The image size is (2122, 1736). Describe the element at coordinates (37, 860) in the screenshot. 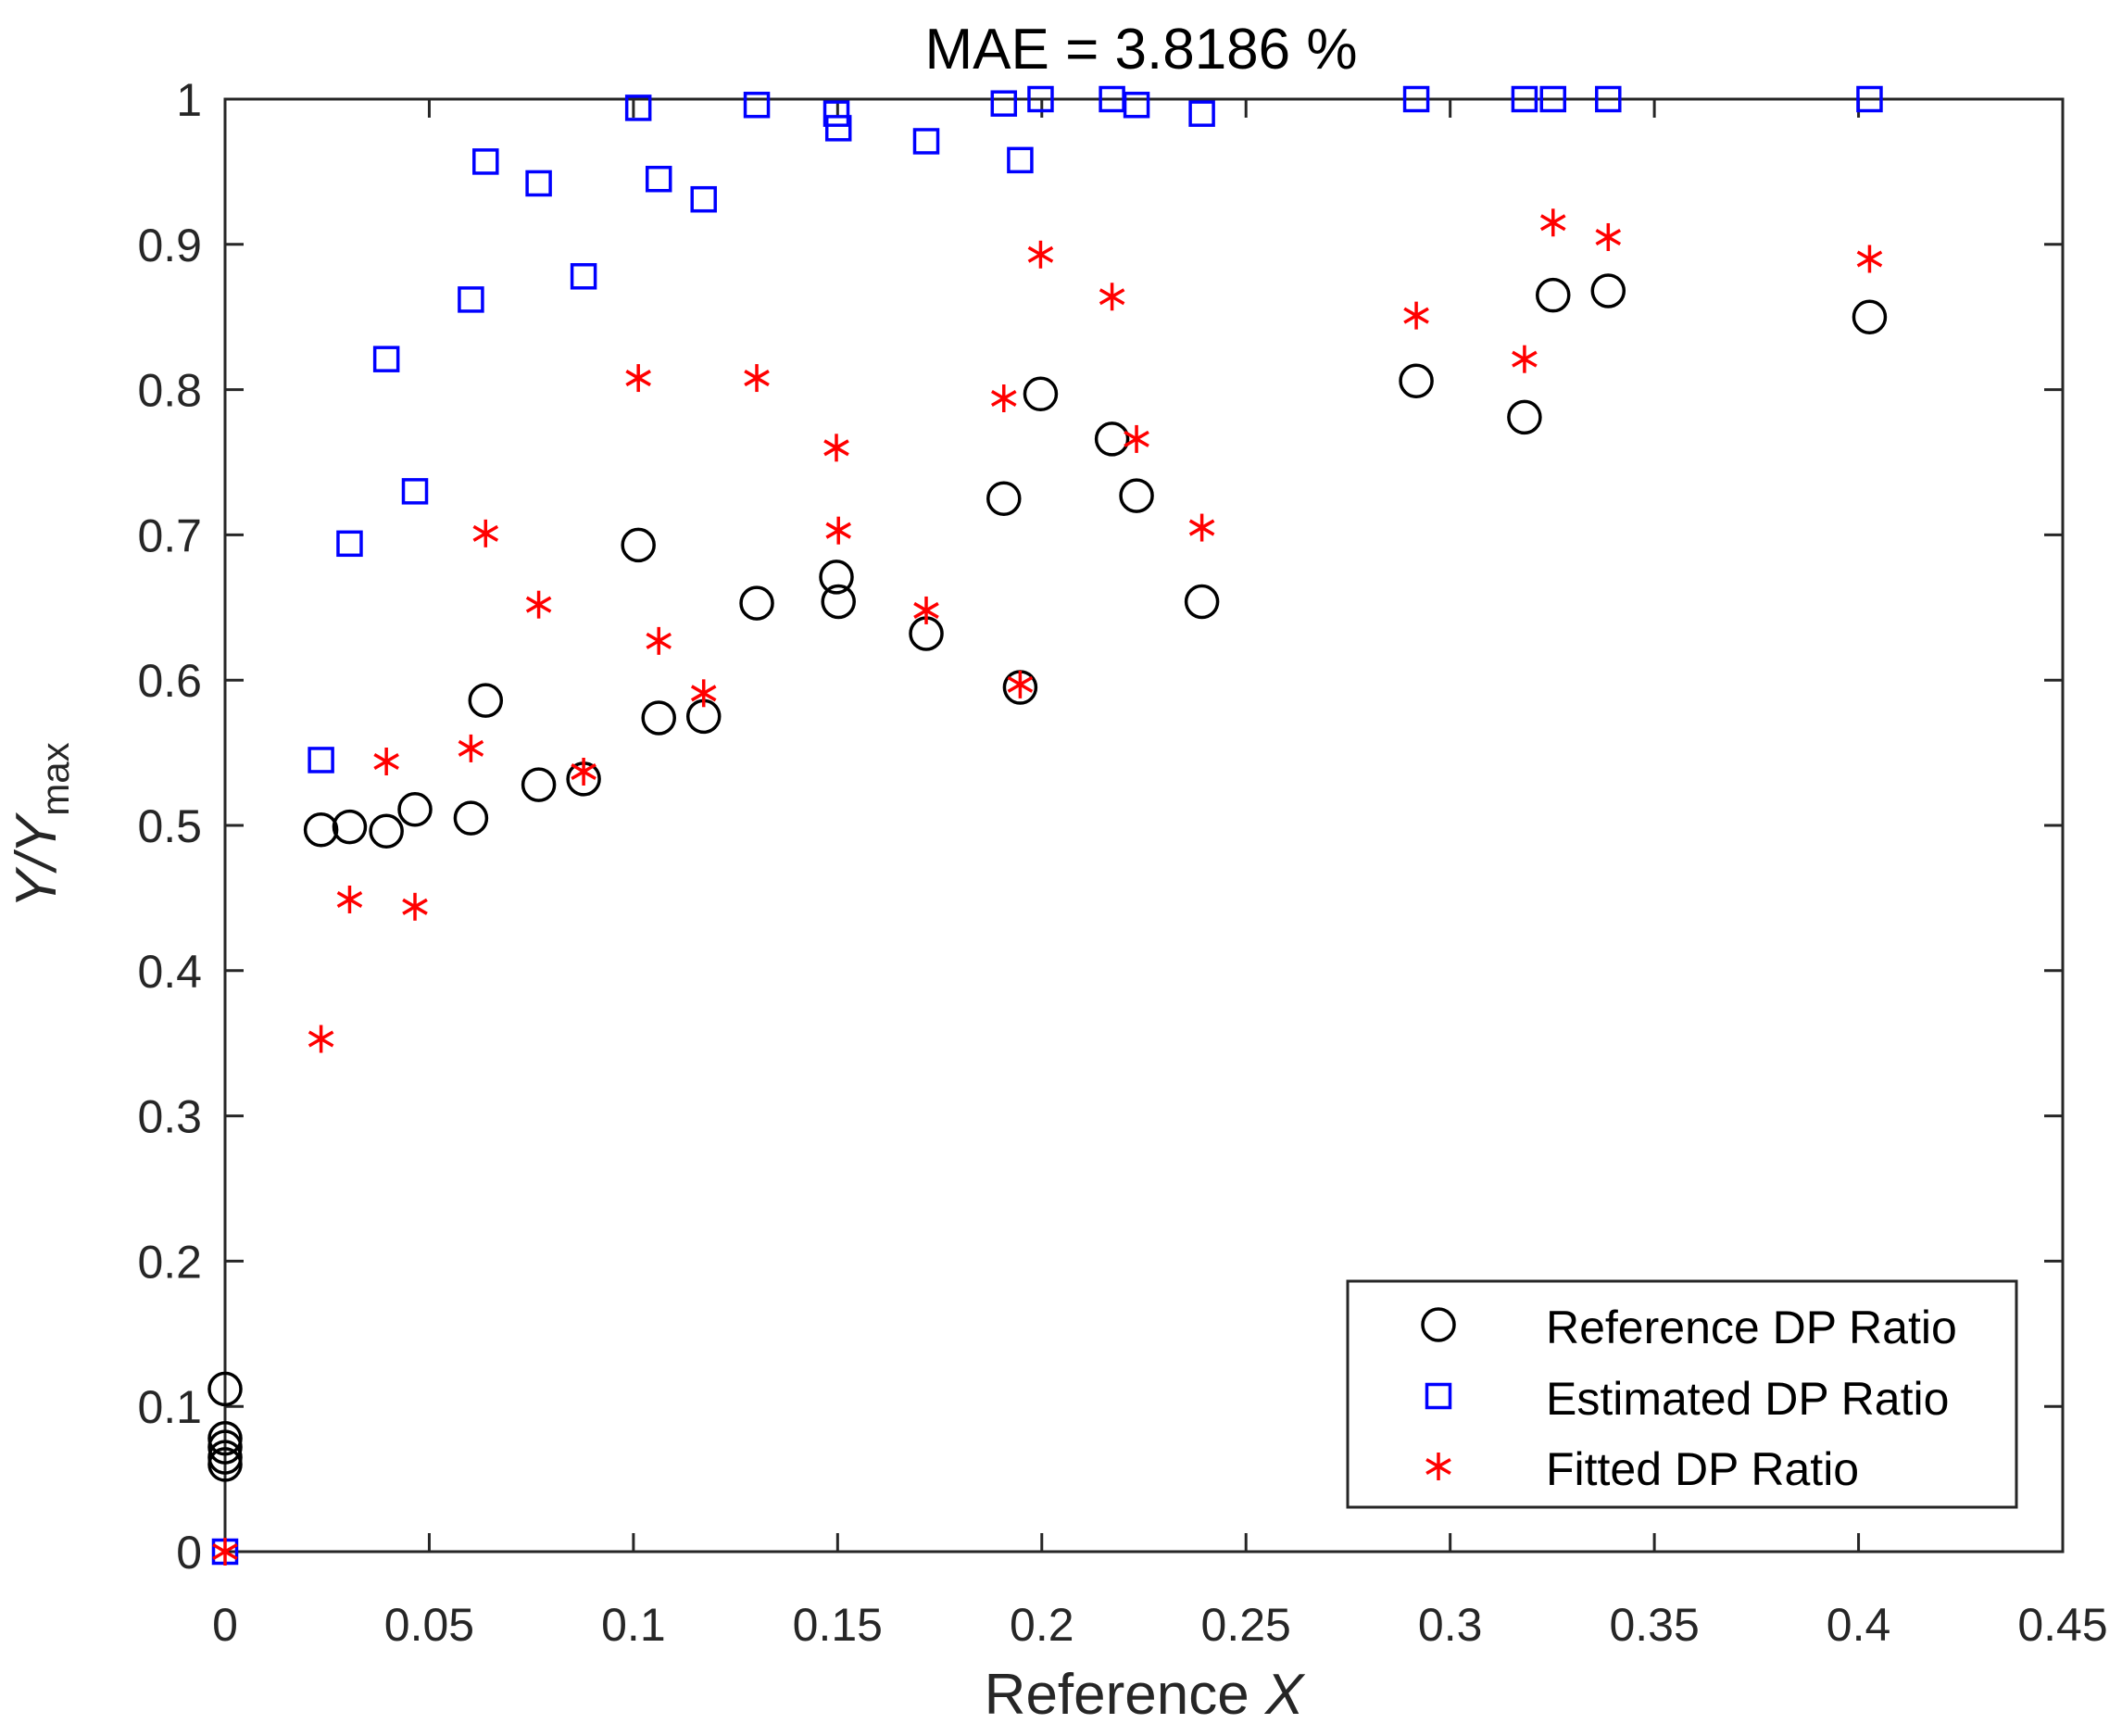

I see `y-axis-label-main: Y/Y` at that location.